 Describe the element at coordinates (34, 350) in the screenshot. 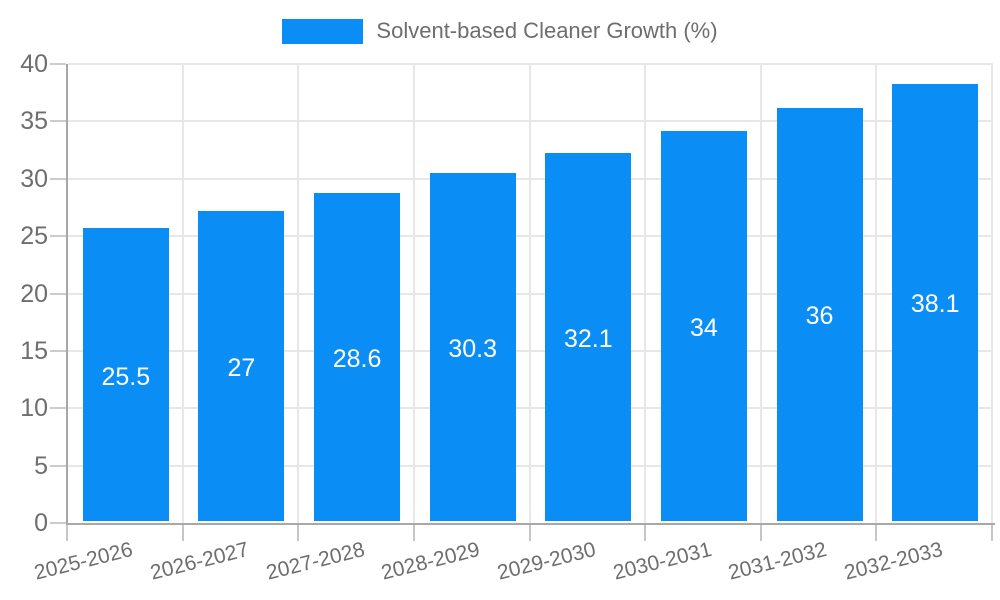

I see `y-tick-label: 15` at that location.